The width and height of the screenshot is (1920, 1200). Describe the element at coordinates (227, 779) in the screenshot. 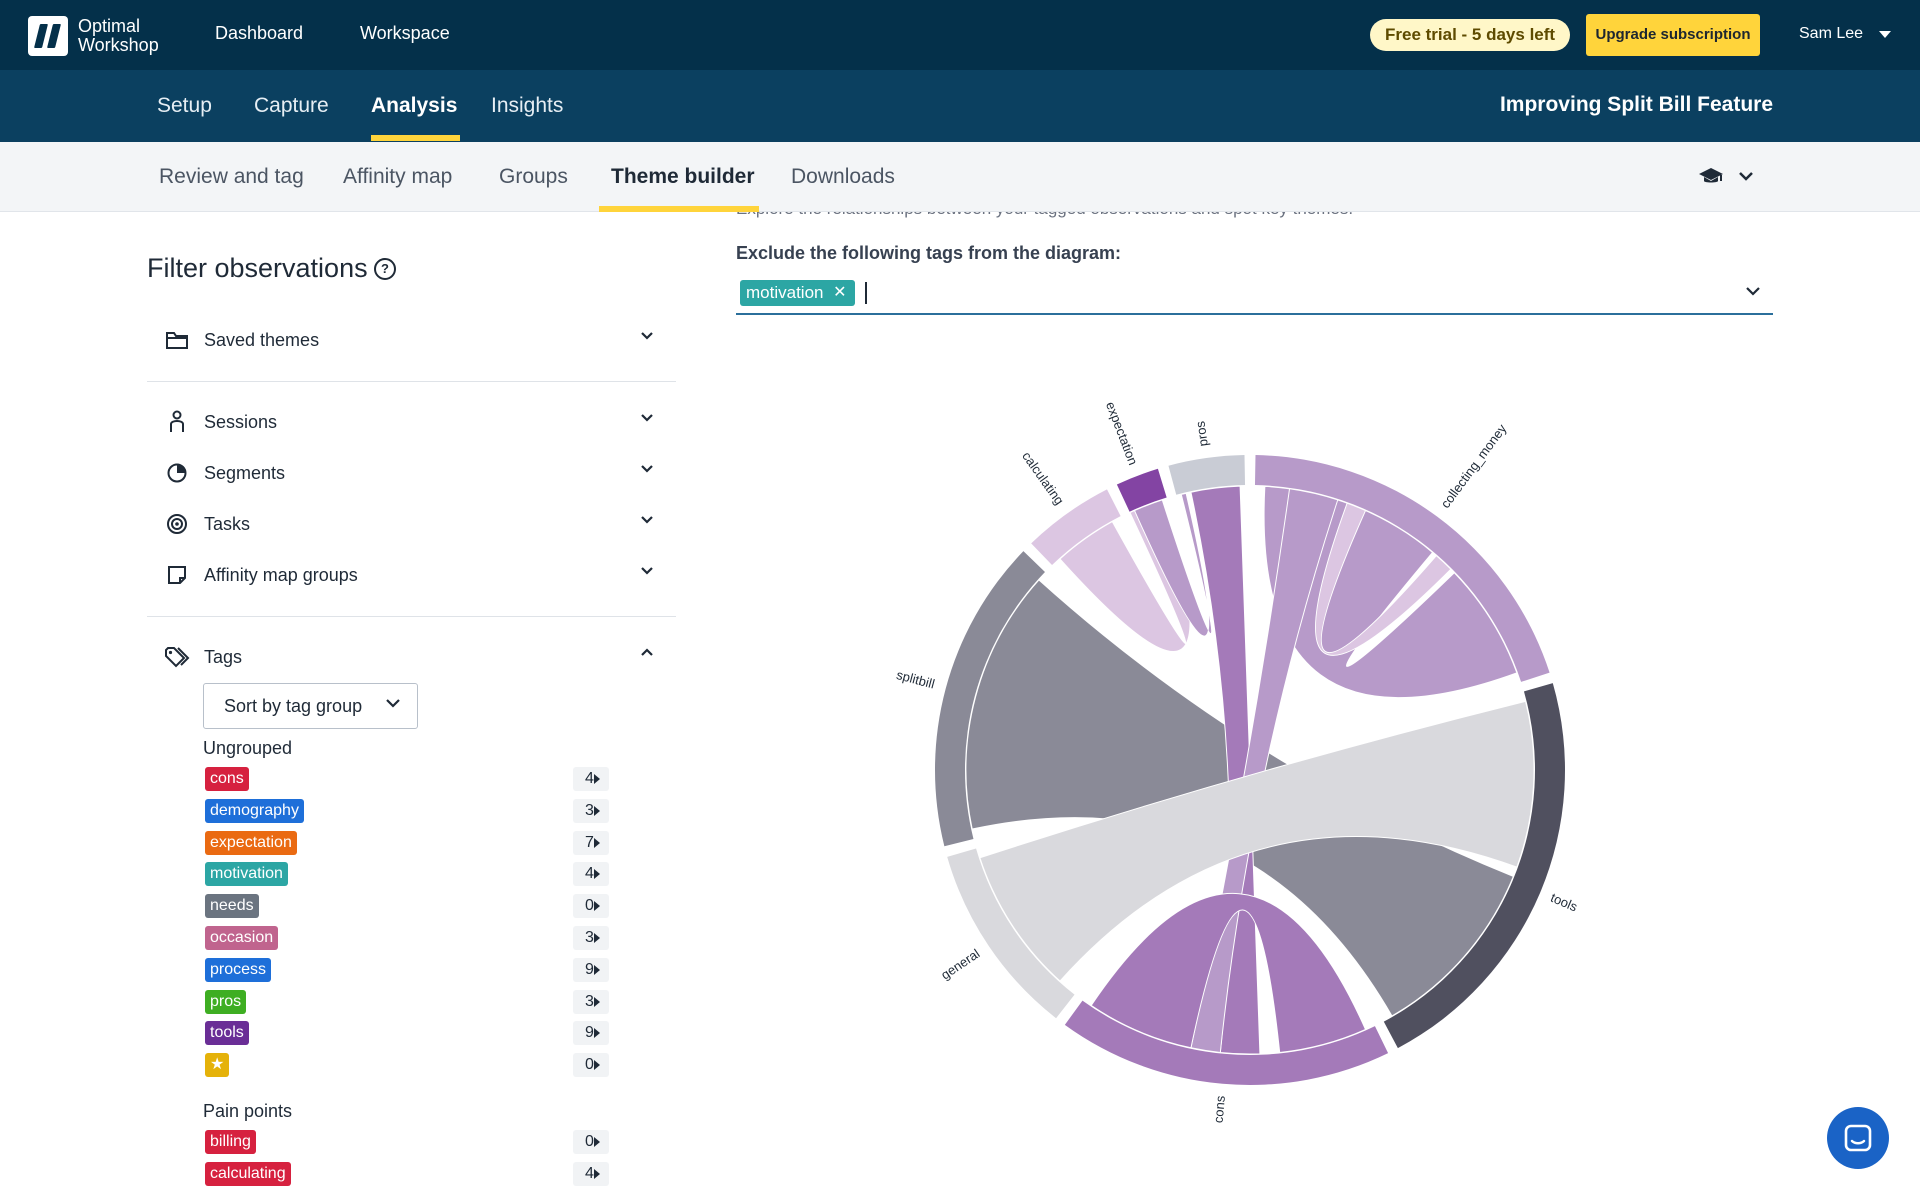

I see `tag-pill: cons` at that location.